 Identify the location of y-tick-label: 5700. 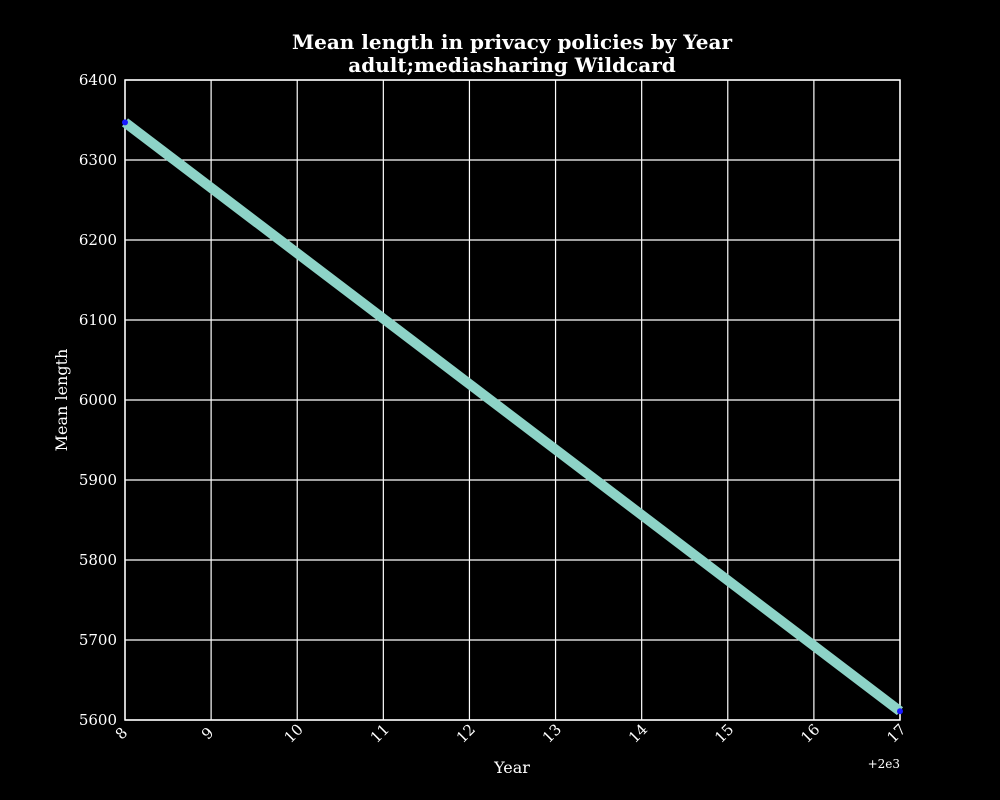
(98, 640).